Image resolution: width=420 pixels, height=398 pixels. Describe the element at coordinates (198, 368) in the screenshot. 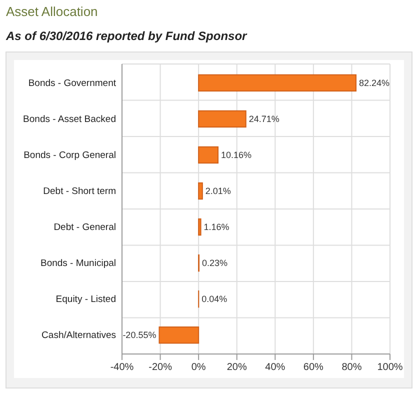

I see `x-tick-label: 0%` at that location.